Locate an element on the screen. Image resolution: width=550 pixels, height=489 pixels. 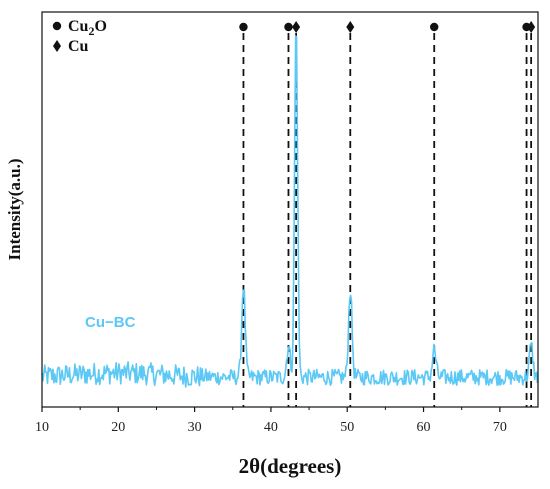
legend-label: Cu is located at coordinates (78, 46).